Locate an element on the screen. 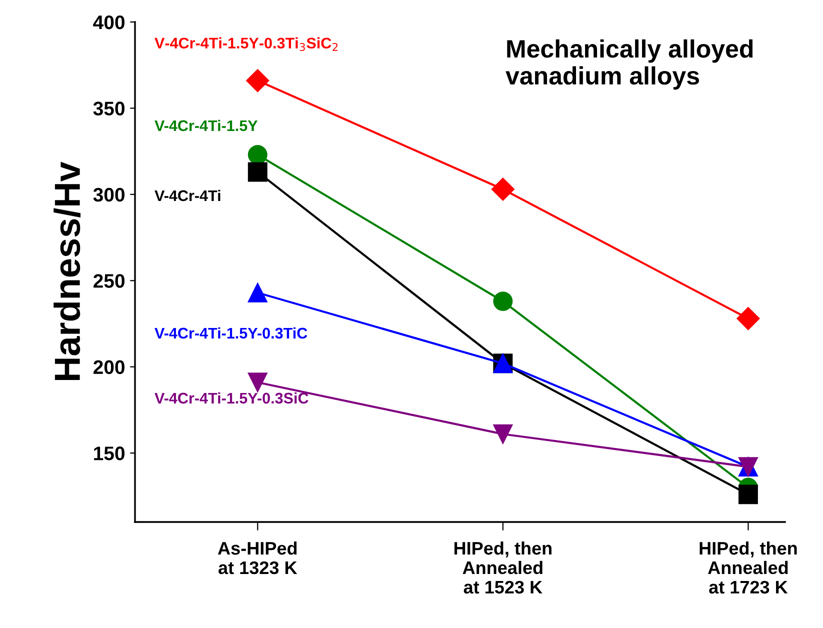 The height and width of the screenshot is (628, 823). y-tick-label: 350 is located at coordinates (108, 109).